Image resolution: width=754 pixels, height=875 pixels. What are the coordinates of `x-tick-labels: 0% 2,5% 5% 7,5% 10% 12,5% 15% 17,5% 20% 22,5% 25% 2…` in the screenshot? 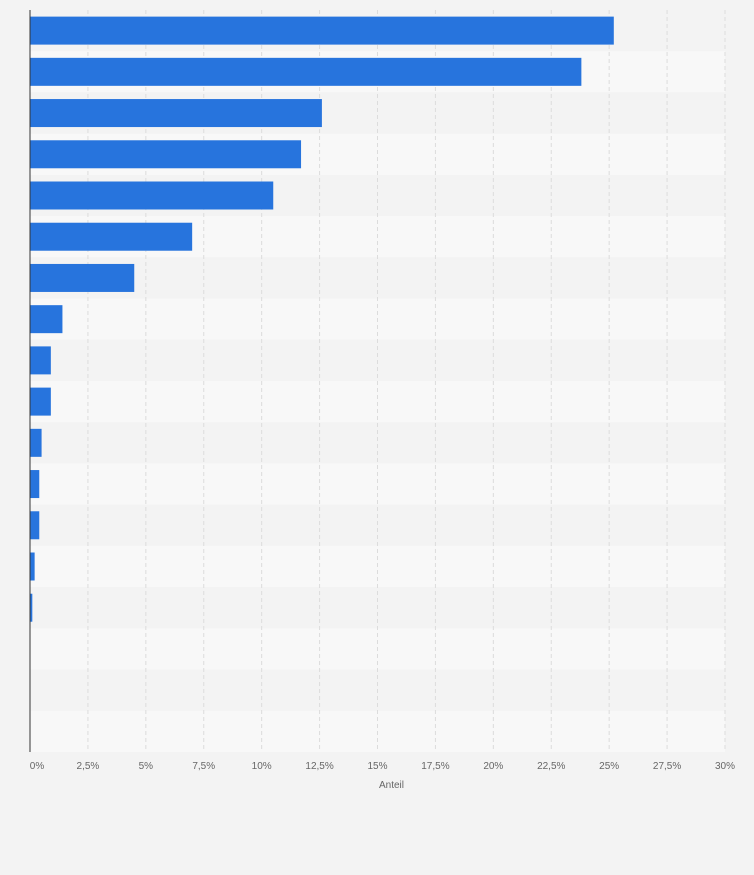 It's located at (382, 766).